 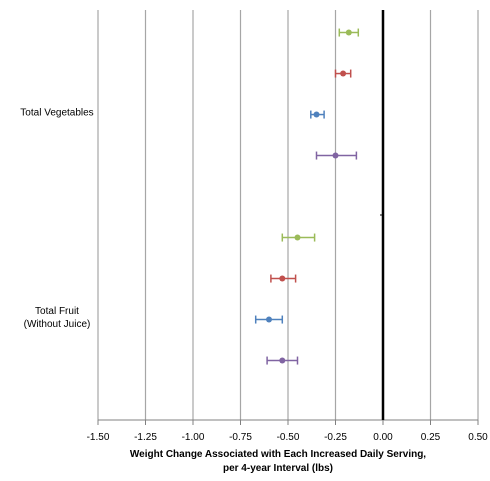 I want to click on category-label: Total Fruit, so click(x=57, y=311).